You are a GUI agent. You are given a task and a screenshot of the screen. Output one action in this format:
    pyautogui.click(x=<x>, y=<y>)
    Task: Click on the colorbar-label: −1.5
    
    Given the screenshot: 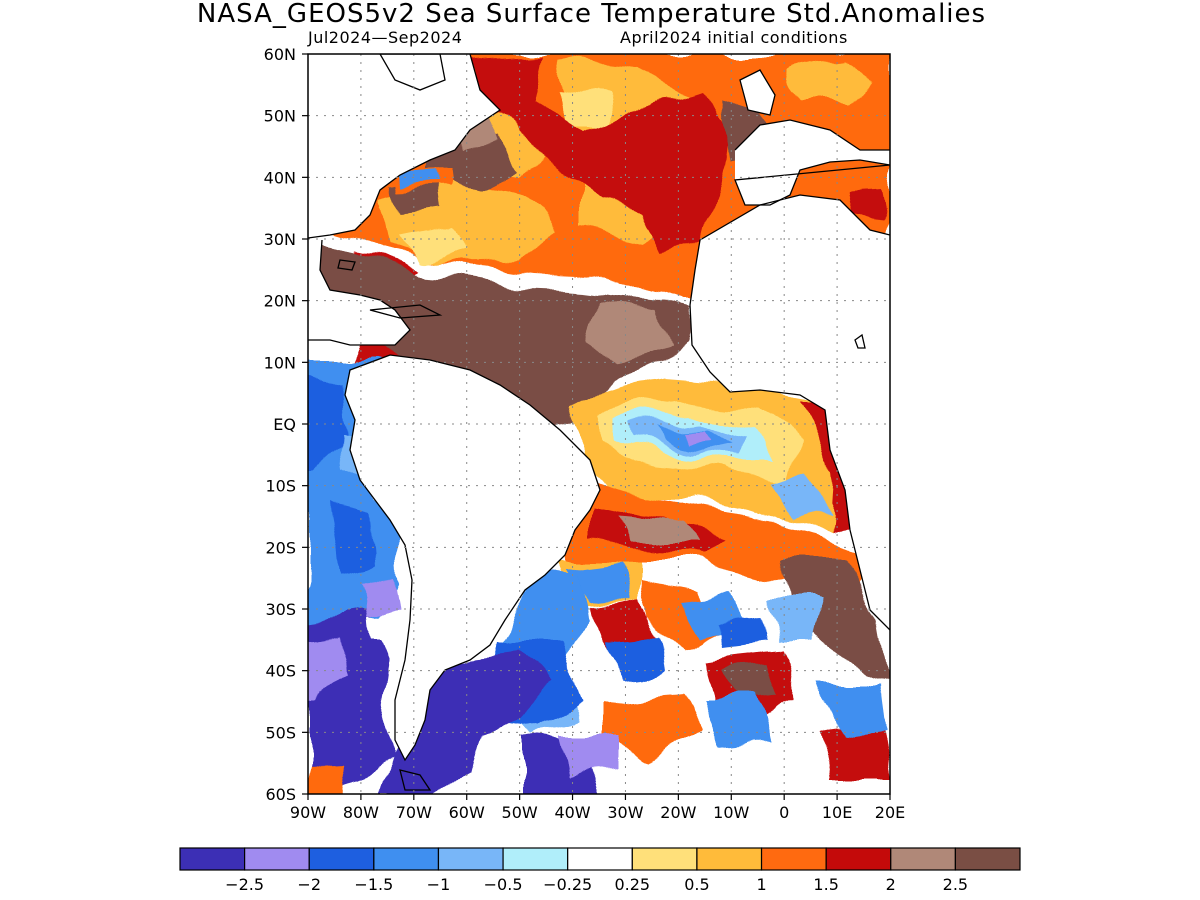 What is the action you would take?
    pyautogui.click(x=373, y=884)
    